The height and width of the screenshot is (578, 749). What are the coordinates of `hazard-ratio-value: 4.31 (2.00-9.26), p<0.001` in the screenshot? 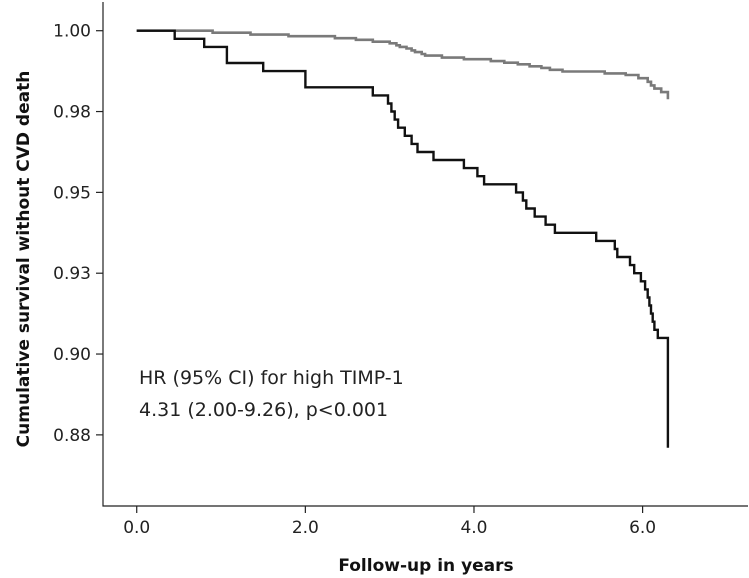 It's located at (263, 410).